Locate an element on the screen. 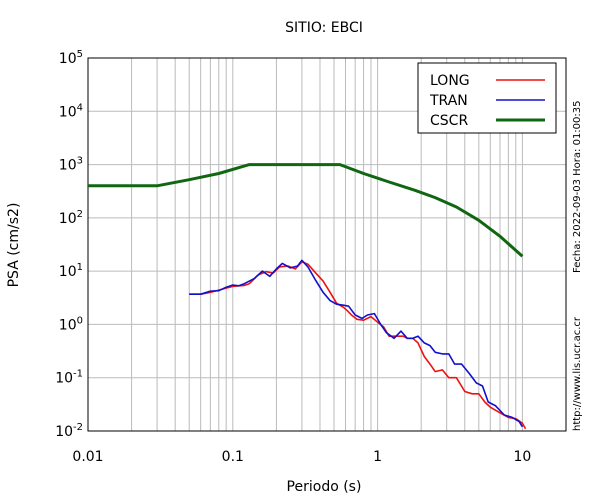 The image size is (600, 500). legend-label-cscr: CSCR is located at coordinates (449, 121).